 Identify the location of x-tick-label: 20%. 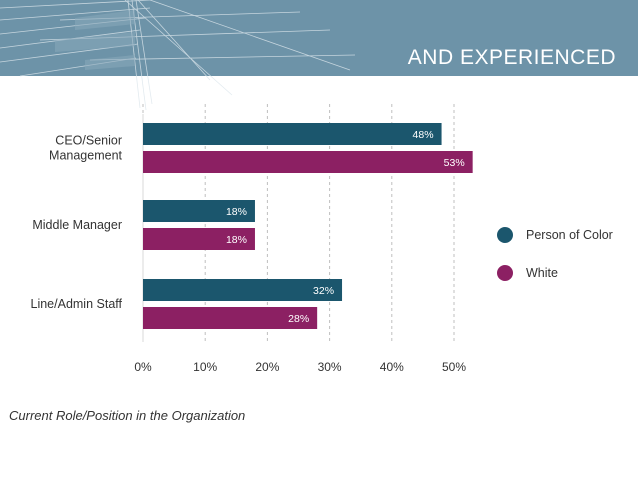
(267, 367).